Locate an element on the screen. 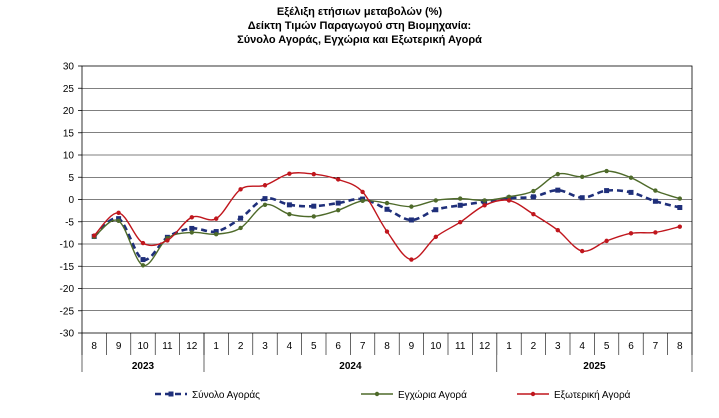  x-tick-label: 5 is located at coordinates (607, 346).